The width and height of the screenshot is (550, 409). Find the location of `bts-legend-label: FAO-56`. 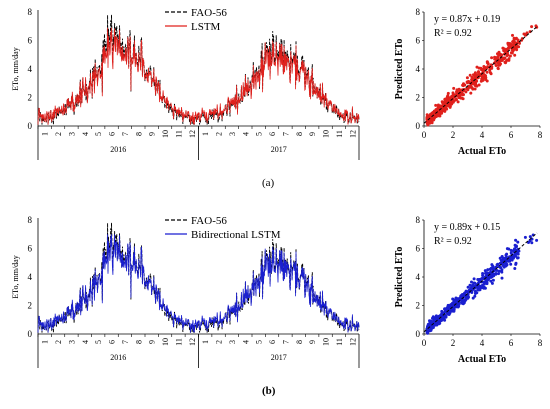

bts-legend-label: FAO-56 is located at coordinates (209, 221).